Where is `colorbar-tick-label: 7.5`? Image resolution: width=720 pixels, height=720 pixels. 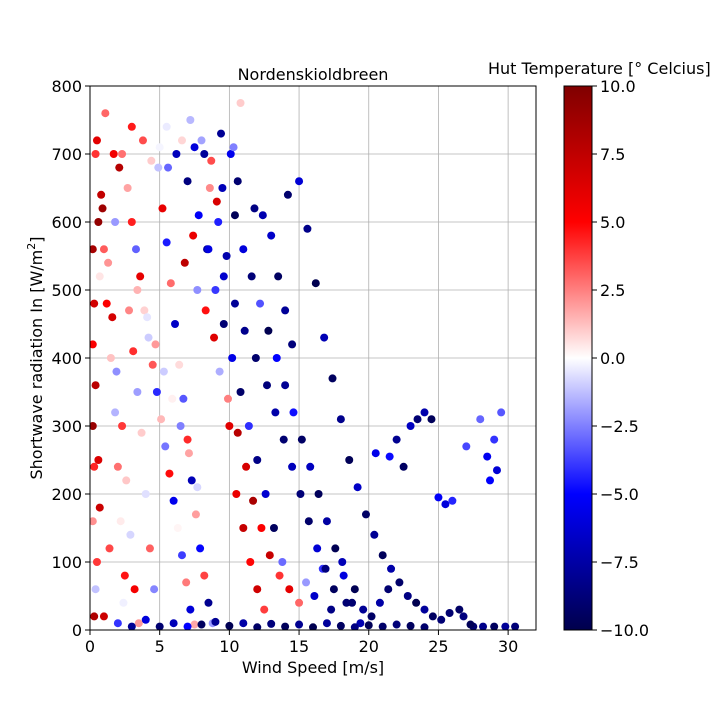 colorbar-tick-label: 7.5 is located at coordinates (612, 154).